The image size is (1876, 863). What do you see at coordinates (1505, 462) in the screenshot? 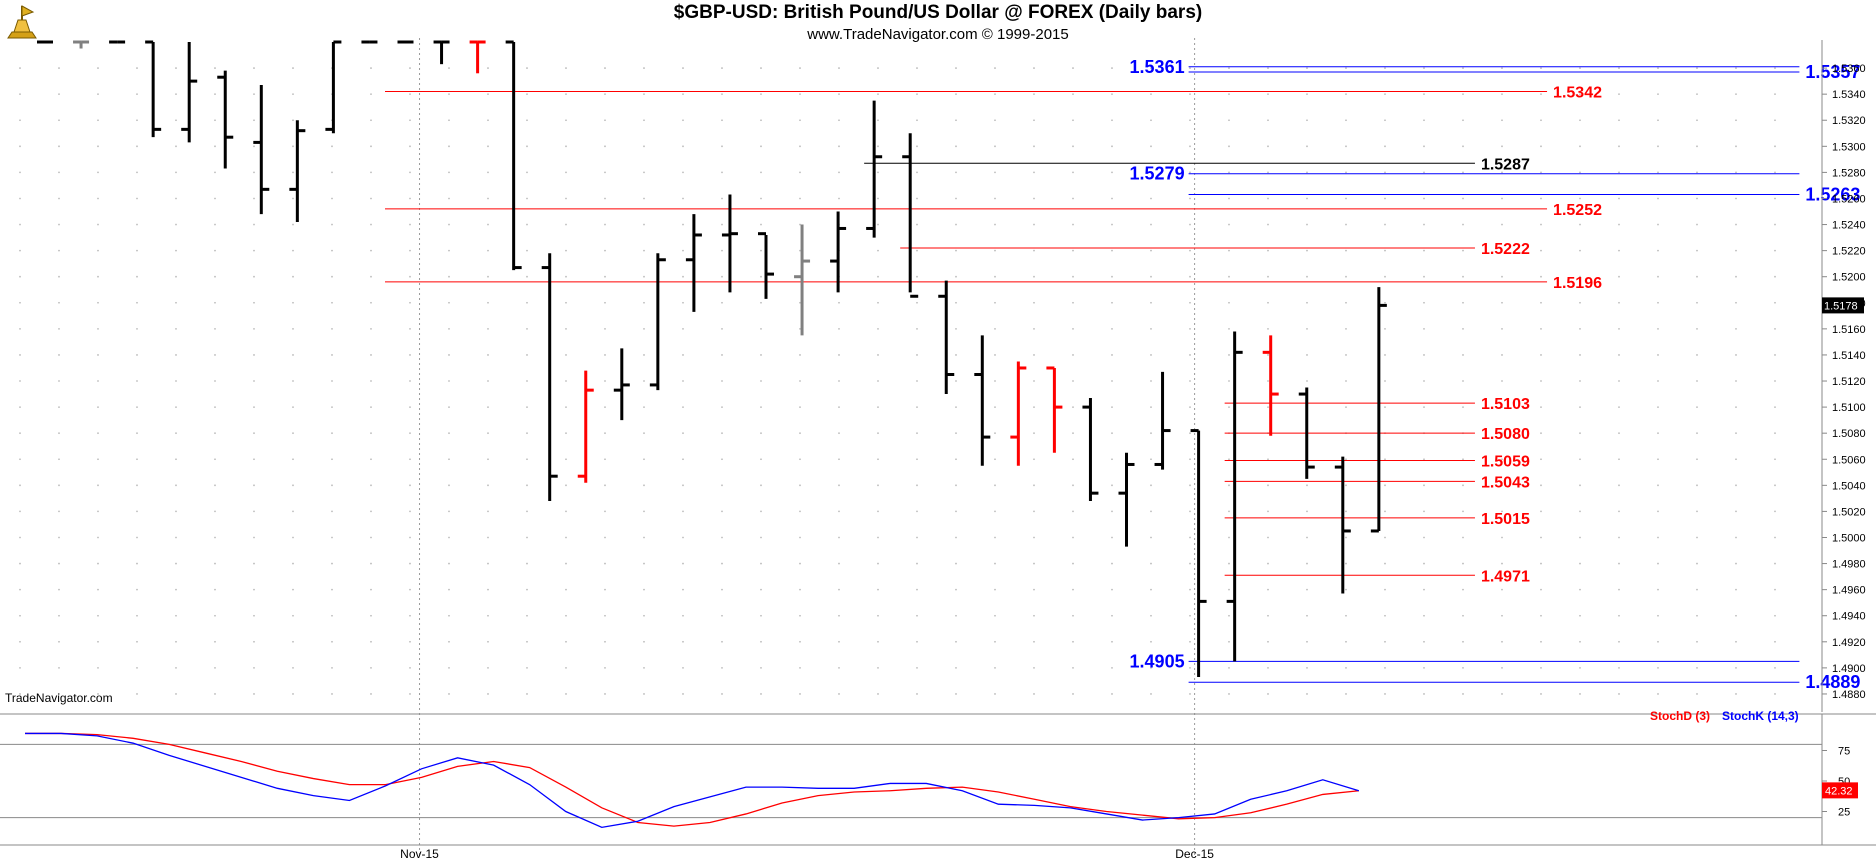
I see `level-label: 1.5059` at bounding box center [1505, 462].